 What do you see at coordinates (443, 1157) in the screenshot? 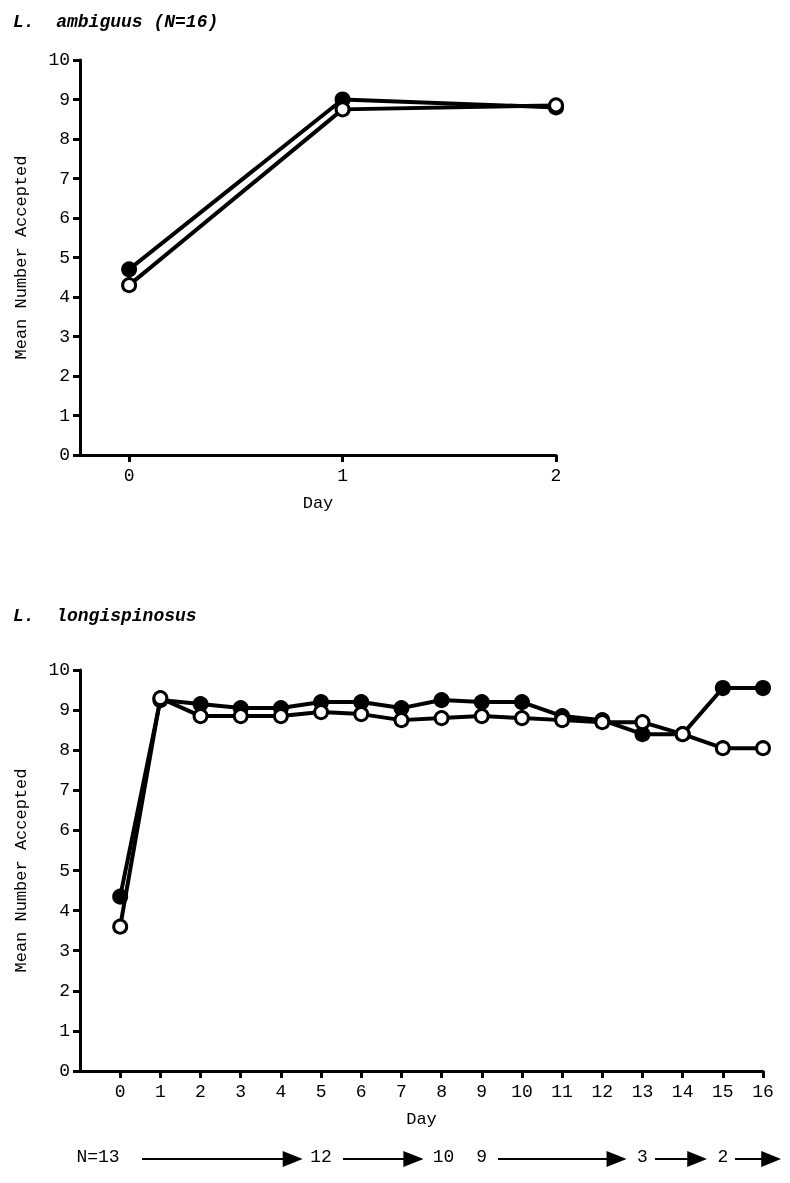
I see `text: 10` at bounding box center [443, 1157].